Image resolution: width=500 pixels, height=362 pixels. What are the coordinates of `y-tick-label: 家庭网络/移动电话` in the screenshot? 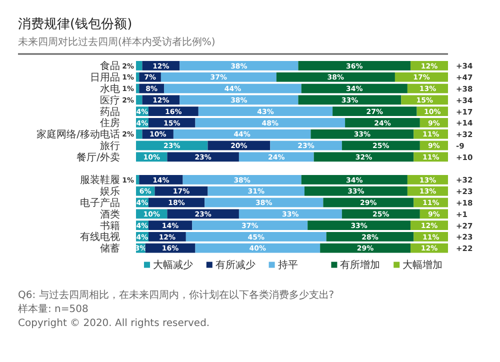 It's located at (78, 134).